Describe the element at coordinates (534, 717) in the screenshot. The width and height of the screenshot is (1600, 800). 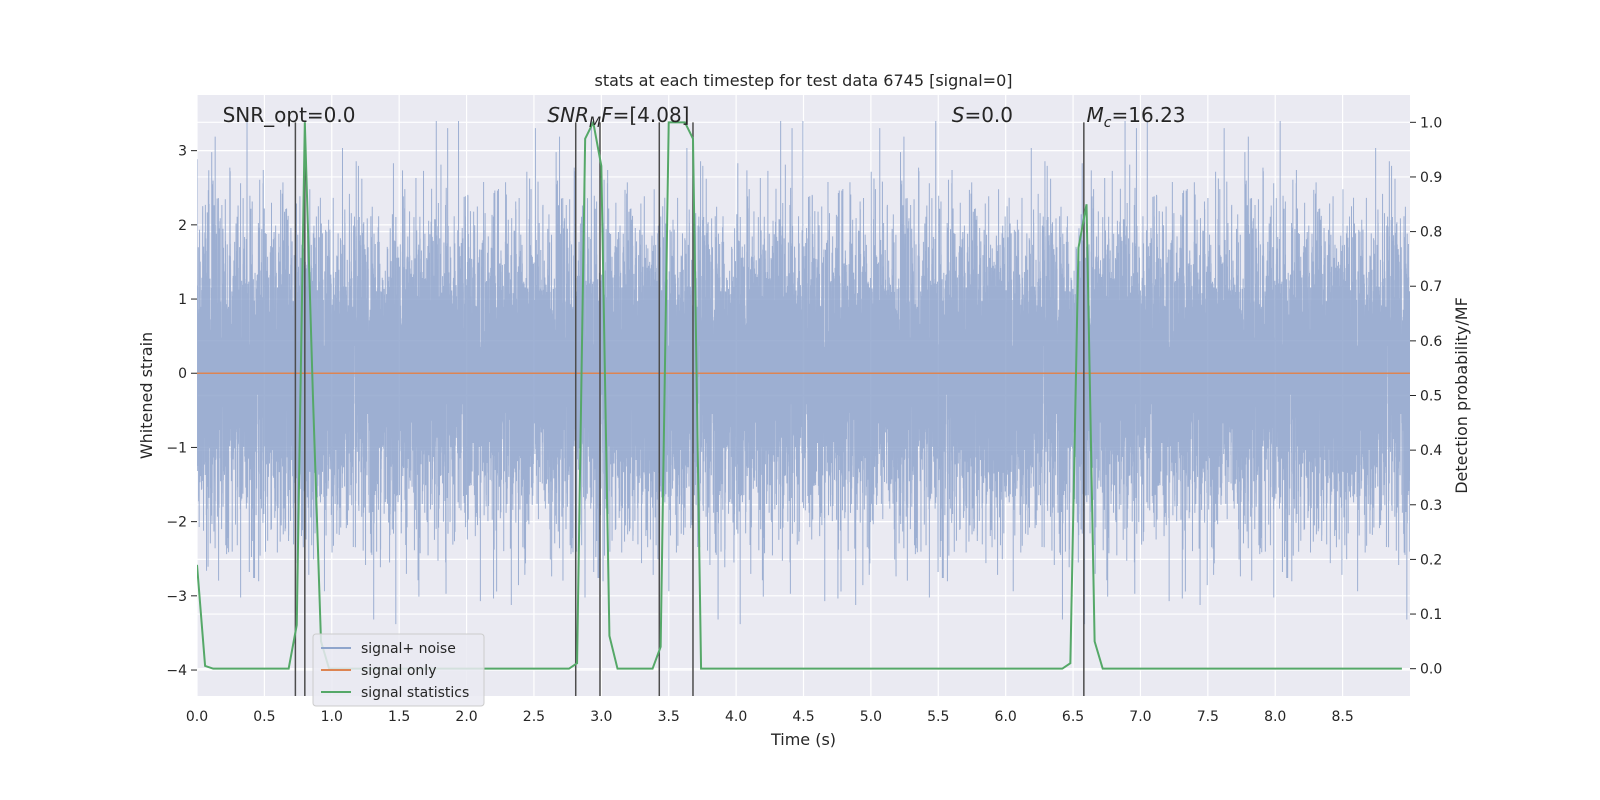
I see `x-tick-label: 2.5` at that location.